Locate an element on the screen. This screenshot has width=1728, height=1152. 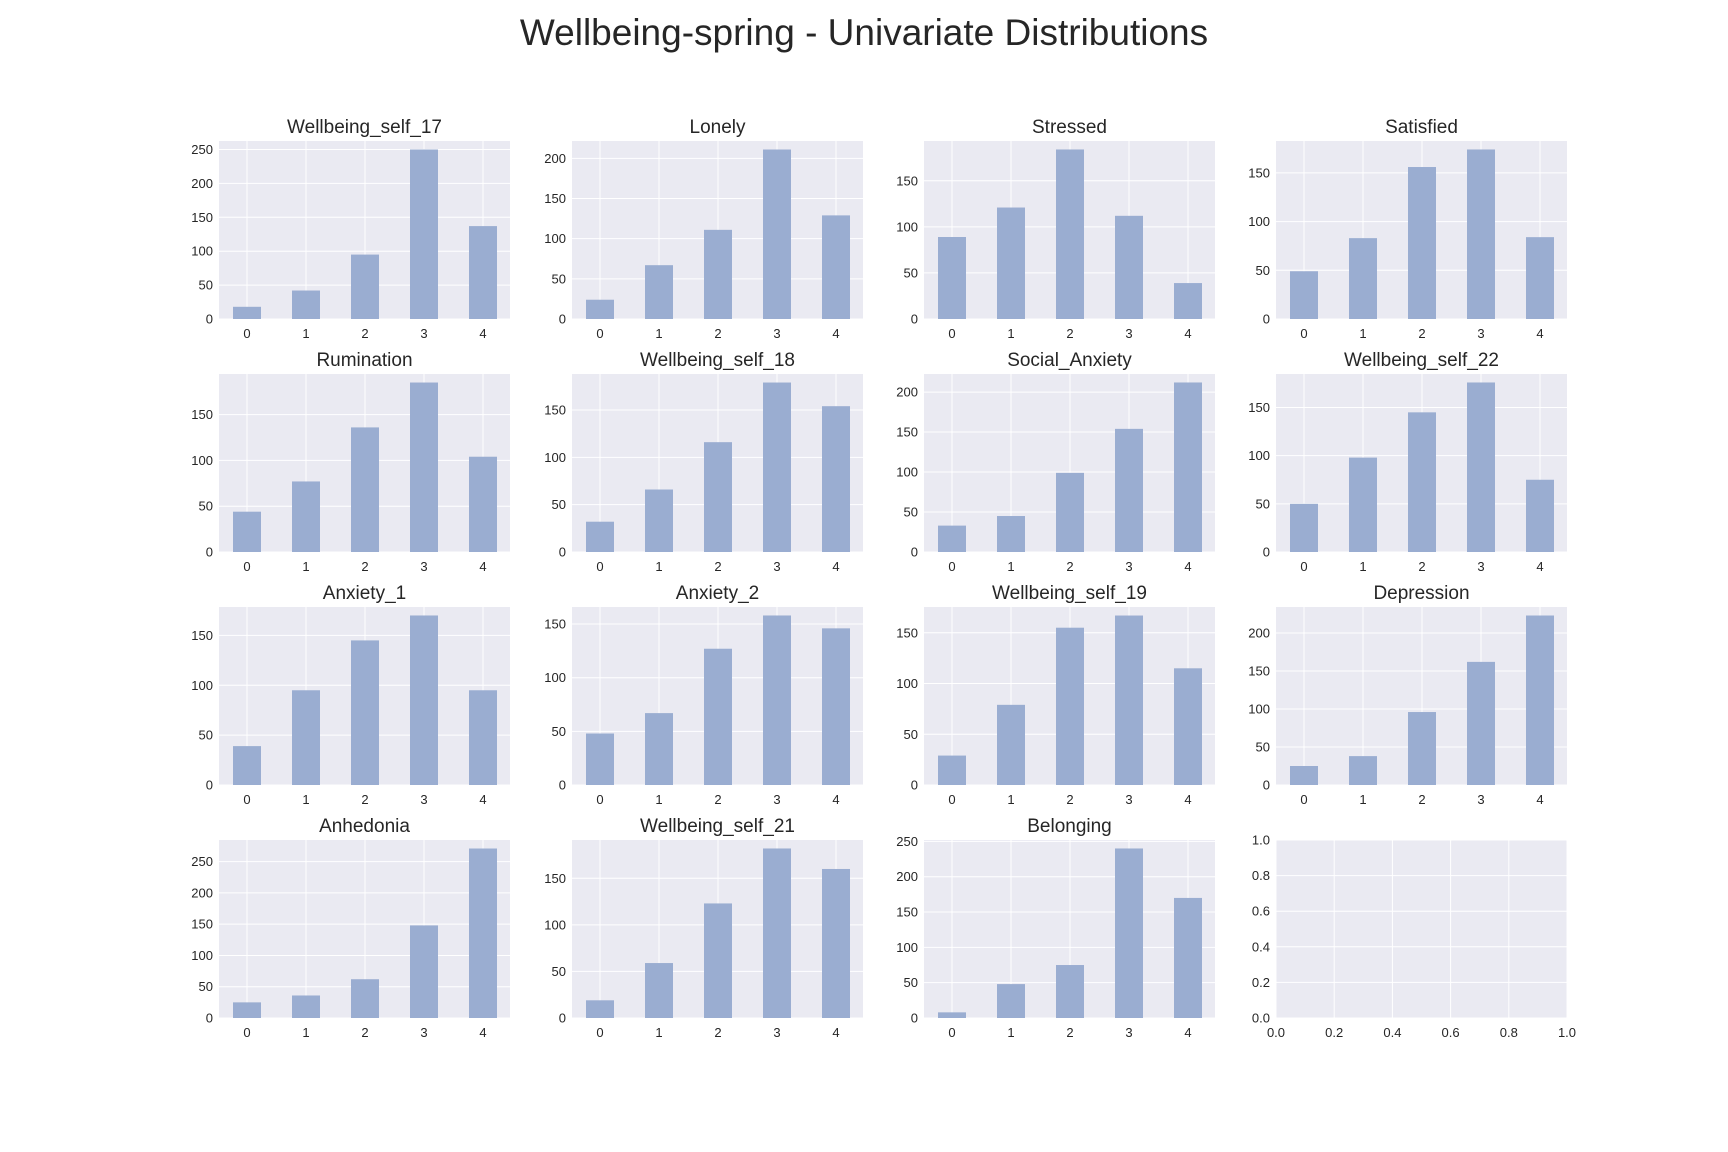
y-tick-label: 100 is located at coordinates (907, 683).